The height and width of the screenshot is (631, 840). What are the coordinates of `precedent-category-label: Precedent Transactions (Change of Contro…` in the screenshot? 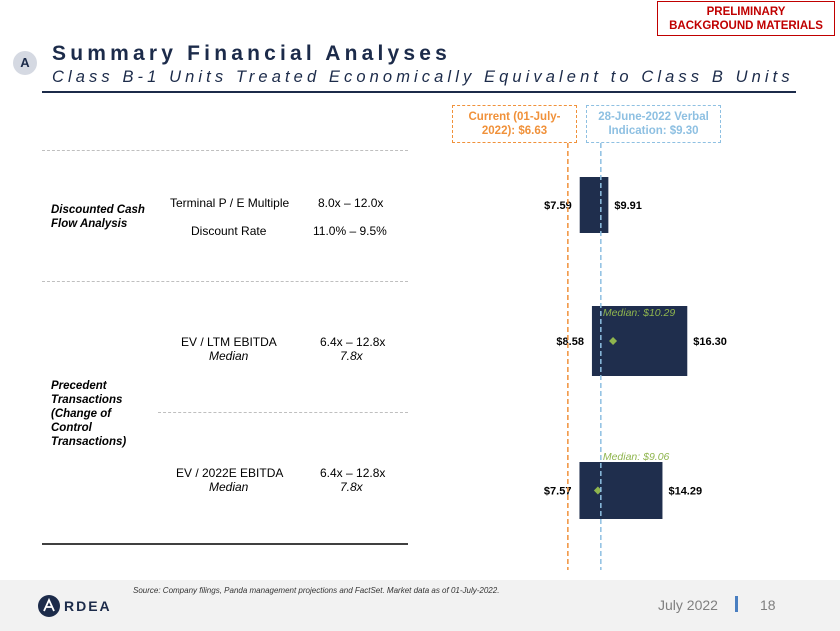 It's located at (88, 414).